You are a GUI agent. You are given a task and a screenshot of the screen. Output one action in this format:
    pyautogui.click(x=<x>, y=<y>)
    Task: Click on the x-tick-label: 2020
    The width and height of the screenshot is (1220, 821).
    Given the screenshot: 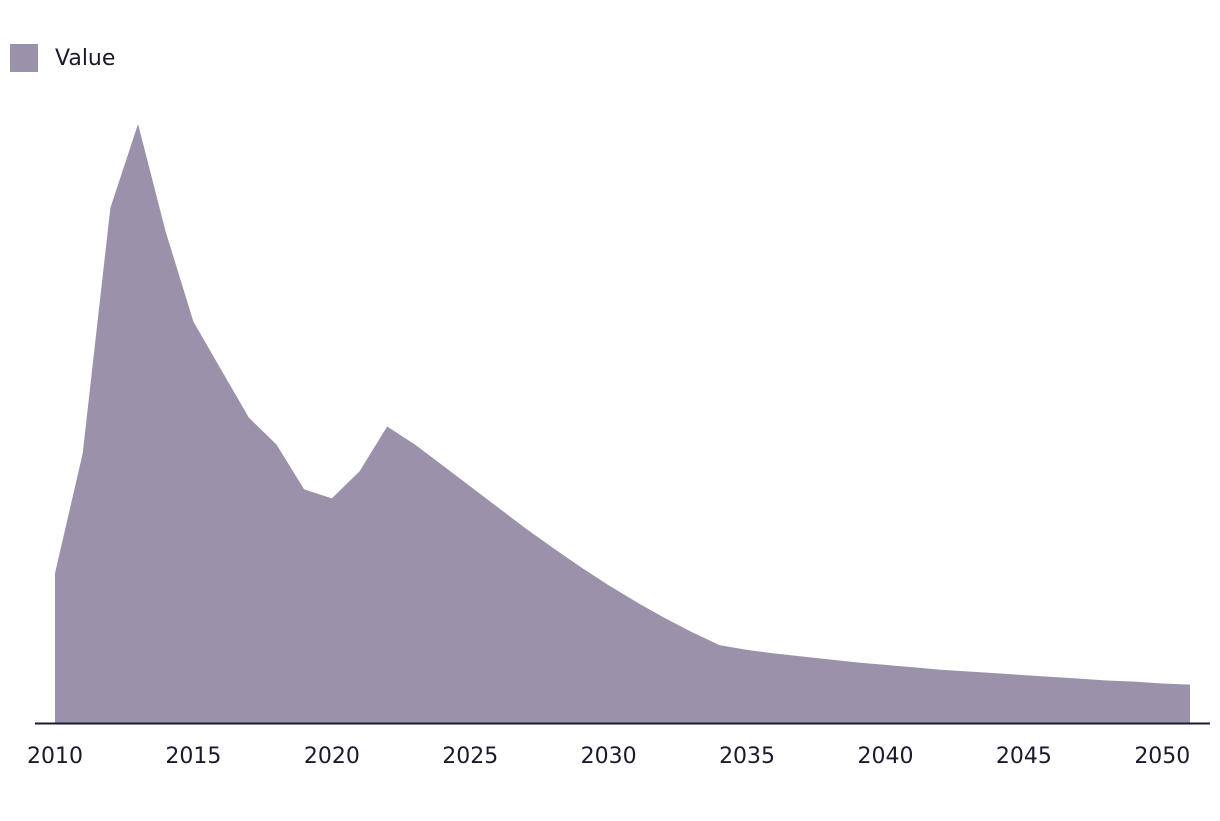 What is the action you would take?
    pyautogui.click(x=332, y=756)
    